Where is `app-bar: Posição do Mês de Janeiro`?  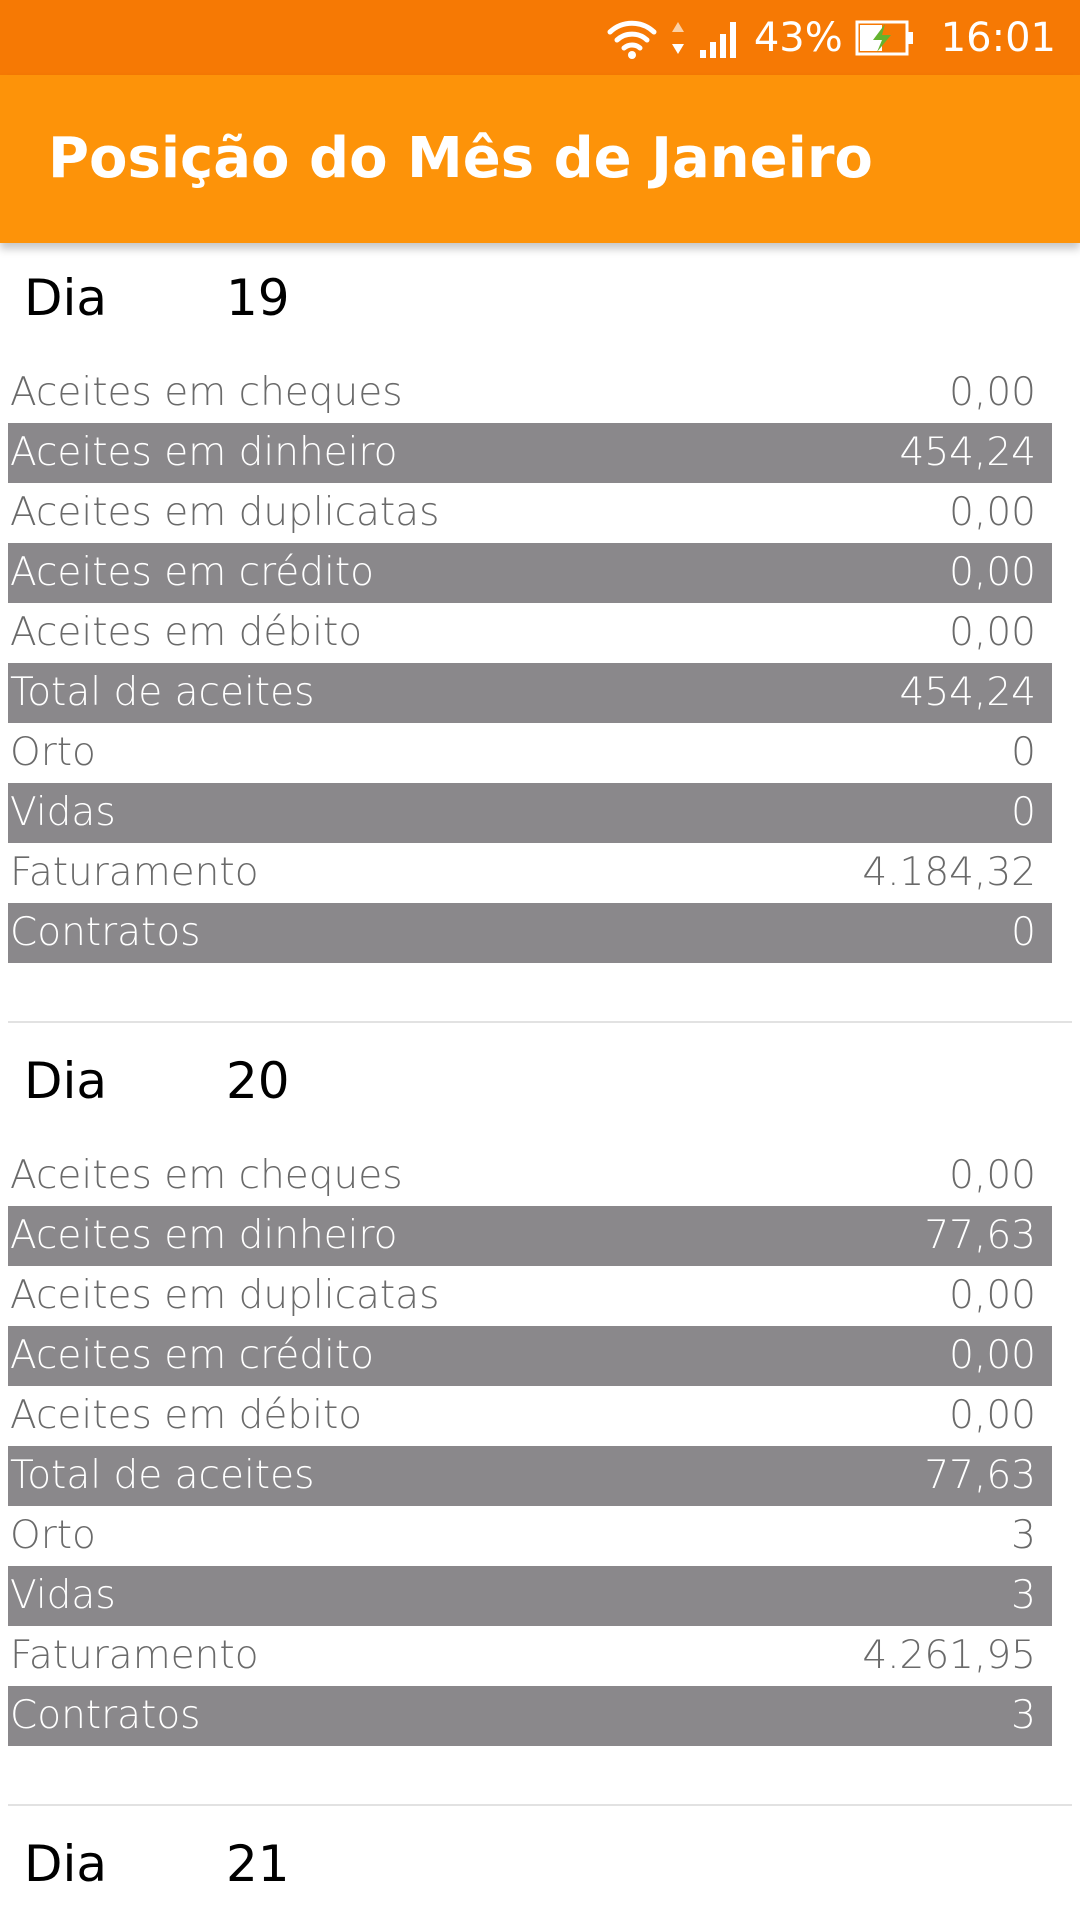
app-bar: Posição do Mês de Janeiro is located at coordinates (540, 159).